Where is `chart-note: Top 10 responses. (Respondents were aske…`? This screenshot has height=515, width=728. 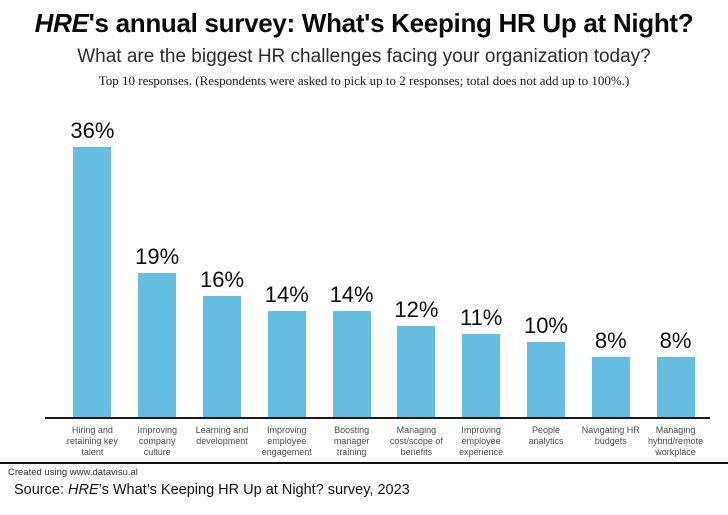
chart-note: Top 10 responses. (Respondents were aske… is located at coordinates (364, 80).